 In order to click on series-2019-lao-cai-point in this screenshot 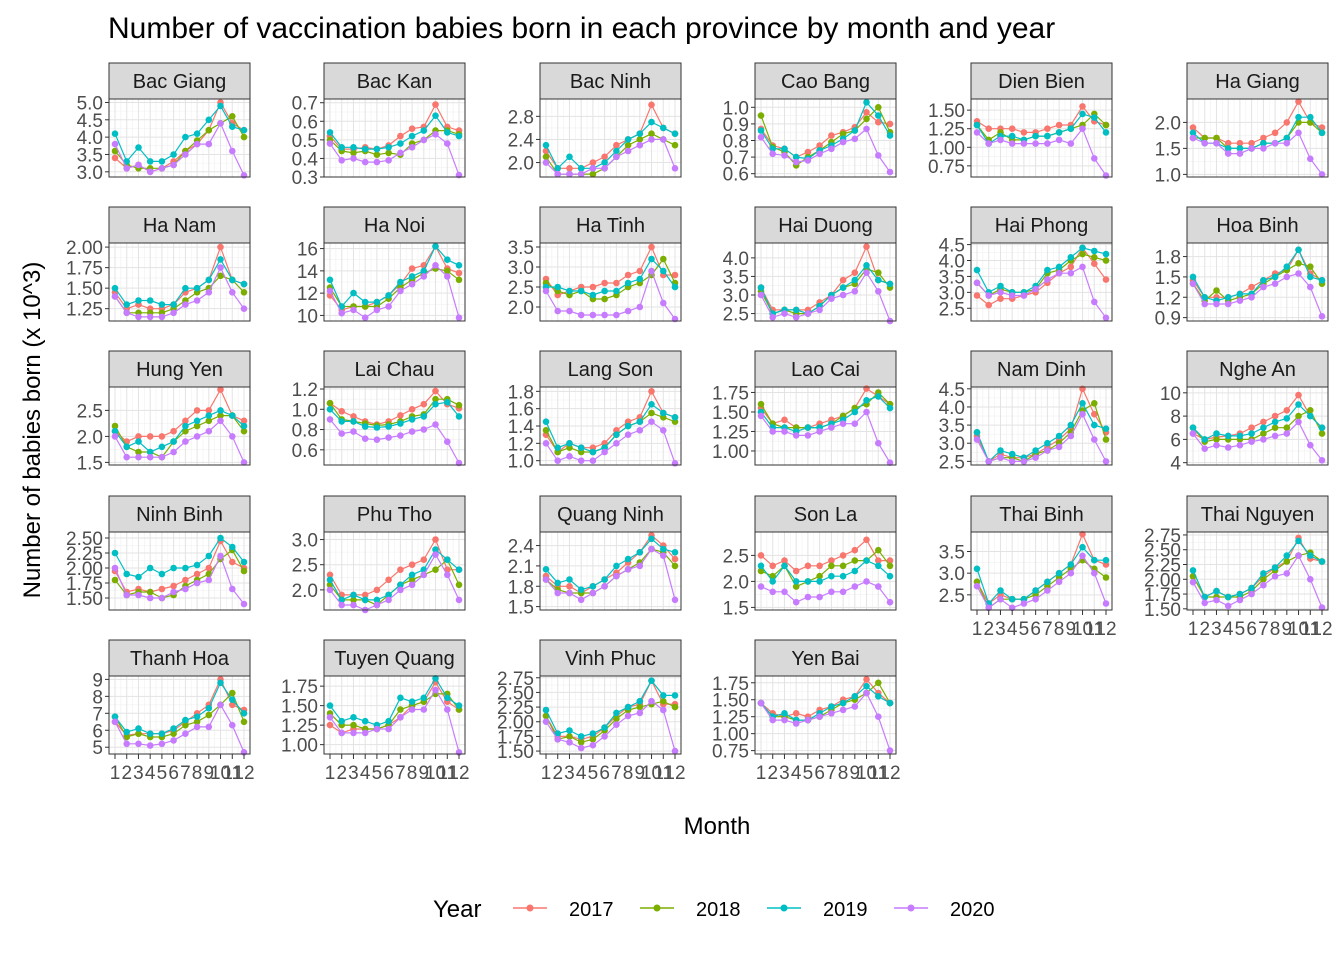, I will do `click(878, 396)`.